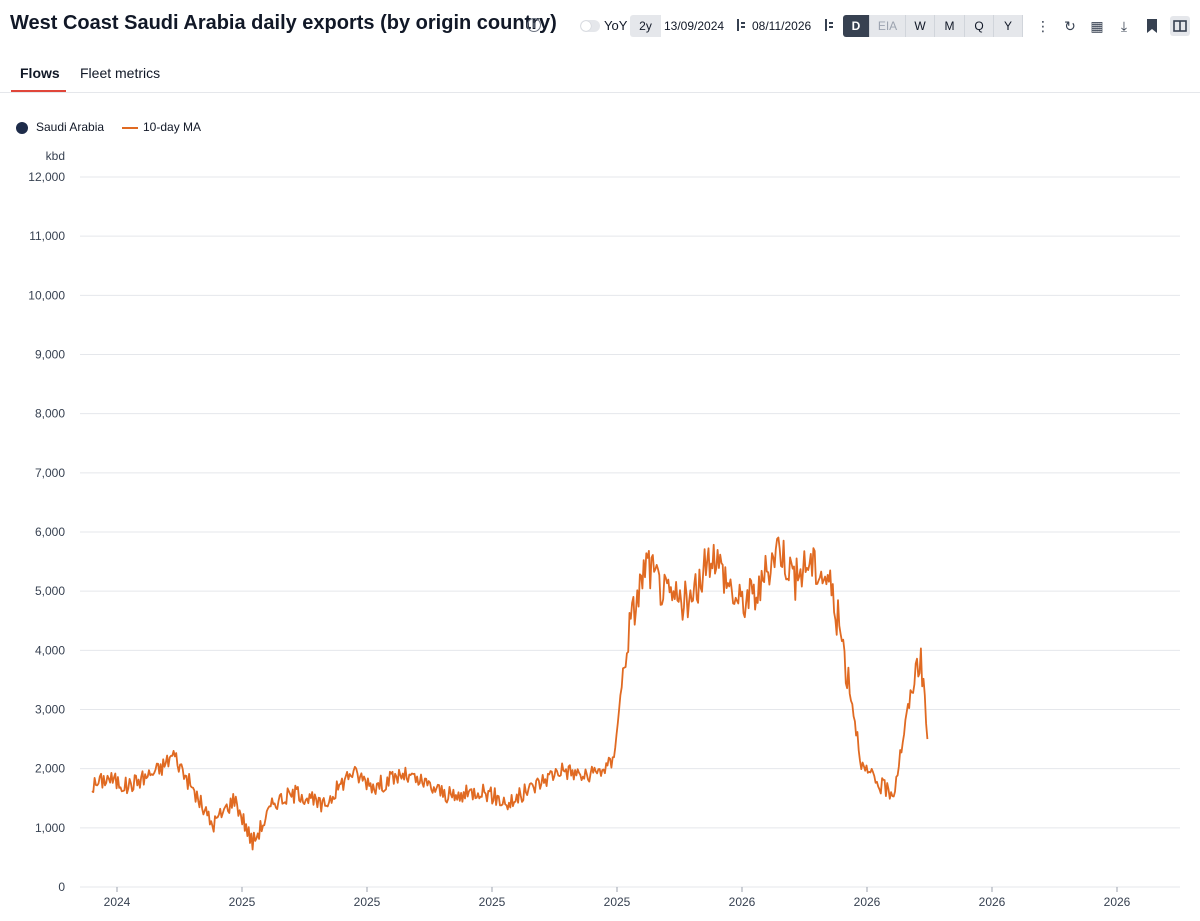 The width and height of the screenshot is (1200, 921). Describe the element at coordinates (50, 650) in the screenshot. I see `y-tick-label: 4,000` at that location.